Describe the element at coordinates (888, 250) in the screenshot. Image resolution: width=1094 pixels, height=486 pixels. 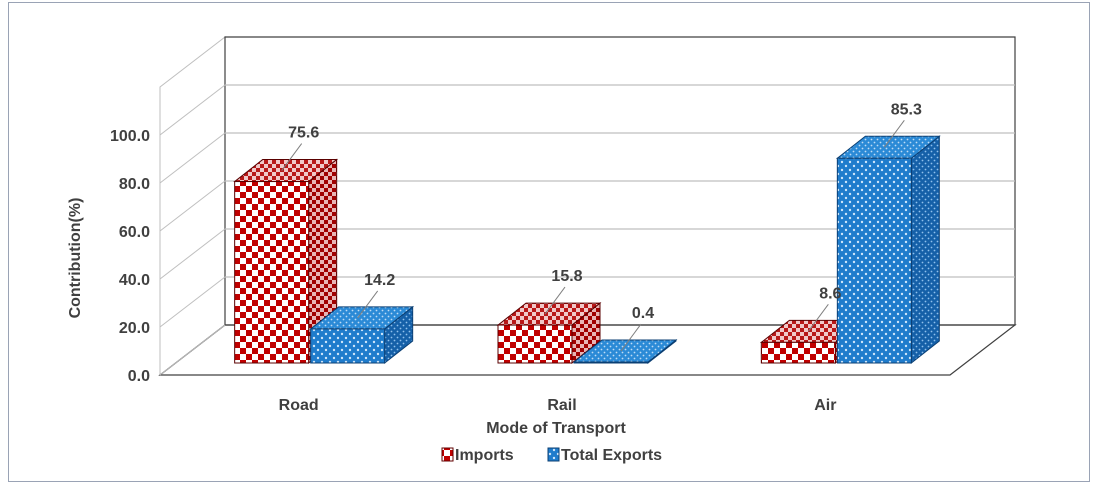
I see `bar-air-total-exports` at that location.